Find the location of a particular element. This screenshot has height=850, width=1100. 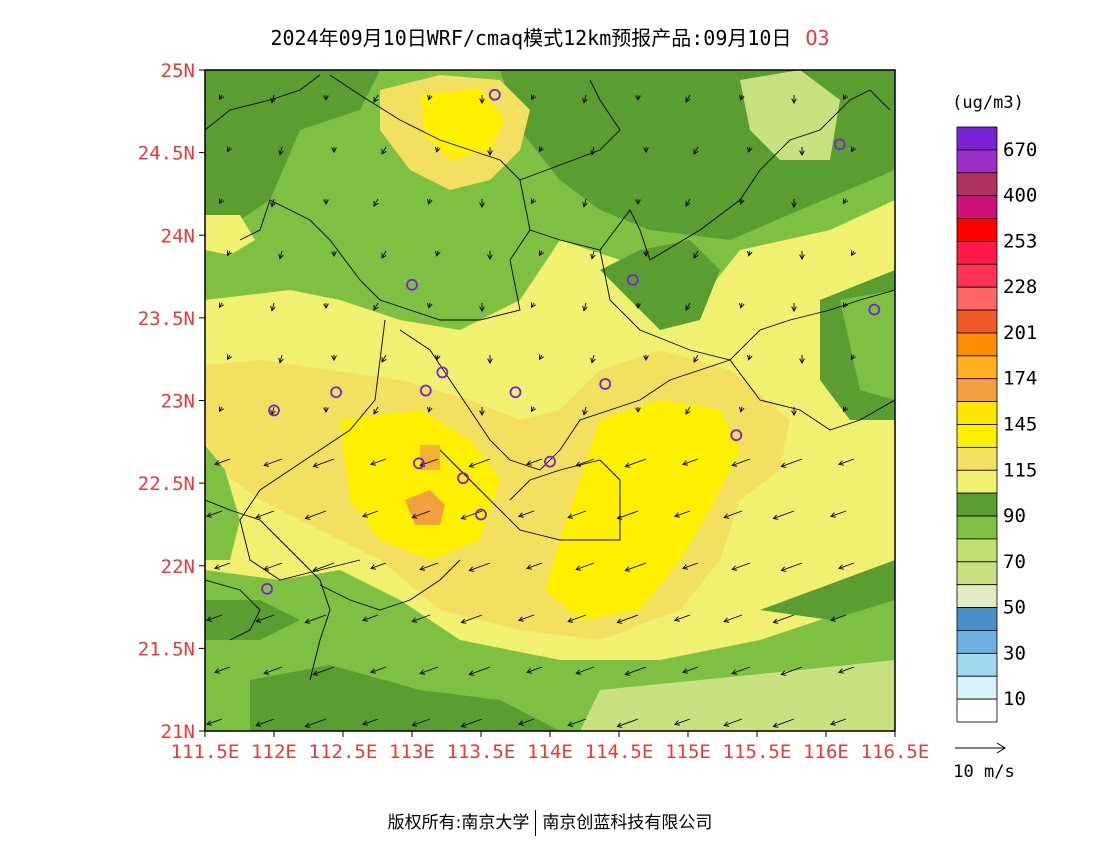

lat-tick-label: 22N is located at coordinates (178, 567).